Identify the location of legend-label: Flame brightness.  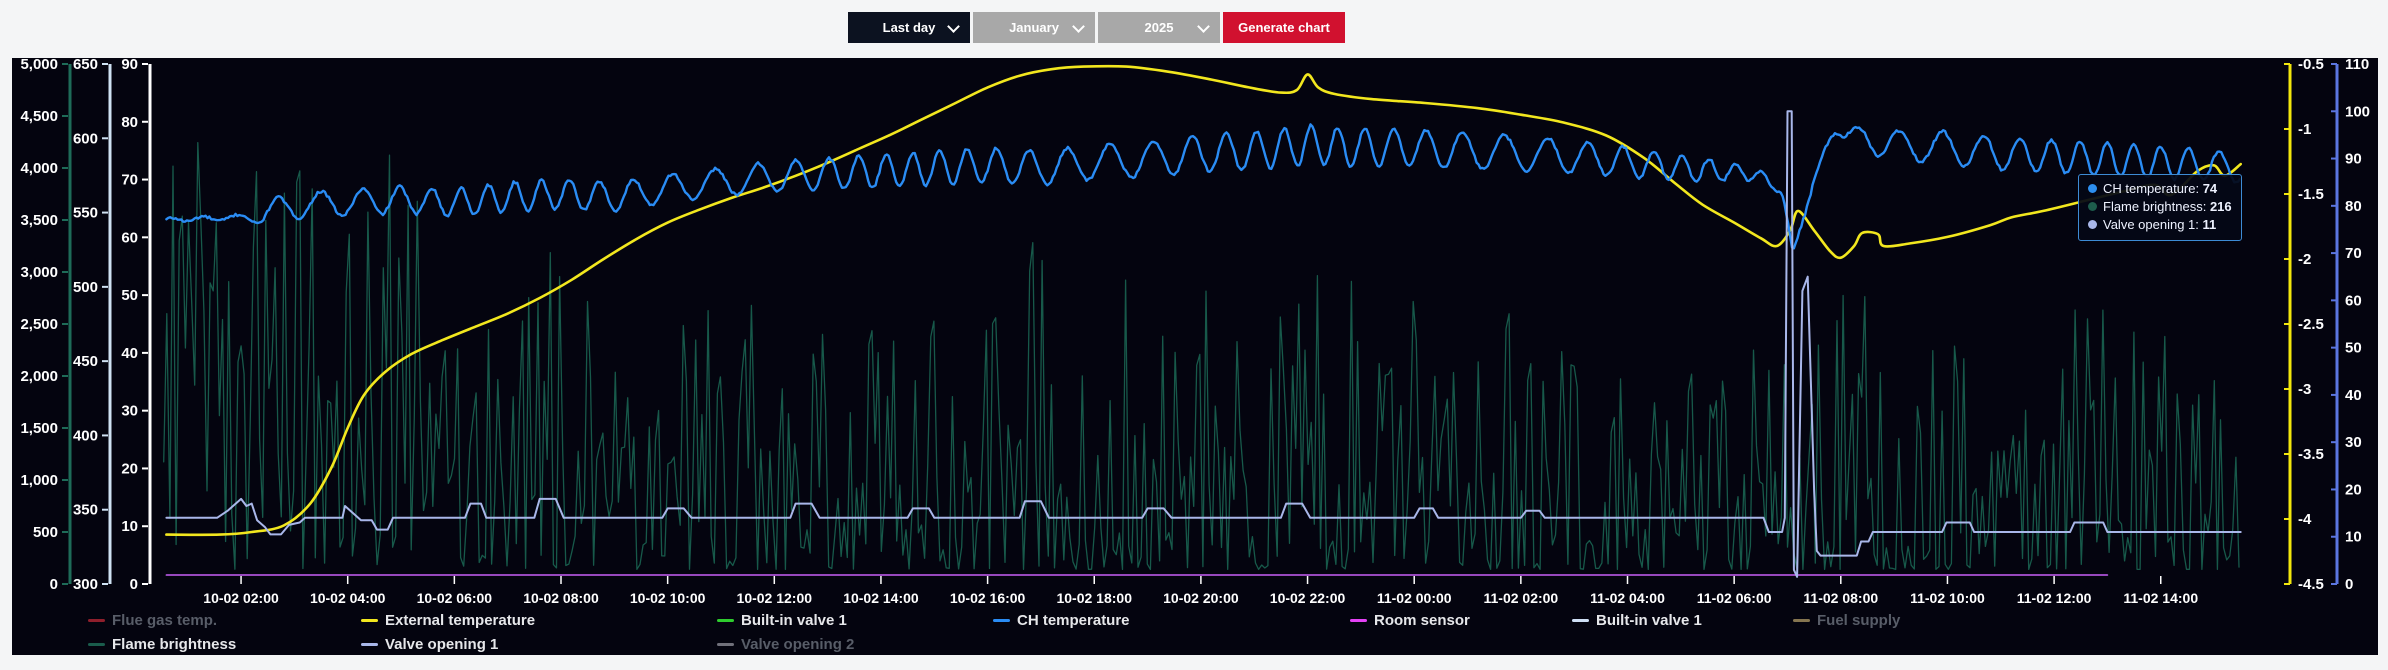
(174, 644).